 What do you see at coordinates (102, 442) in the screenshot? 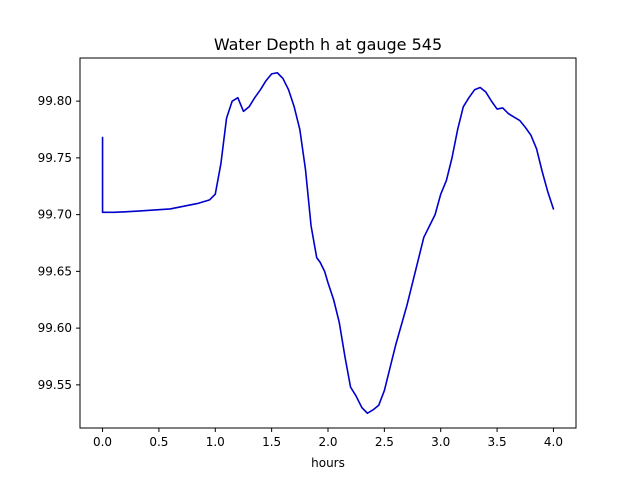
I see `x-tick-label: 0.0` at bounding box center [102, 442].